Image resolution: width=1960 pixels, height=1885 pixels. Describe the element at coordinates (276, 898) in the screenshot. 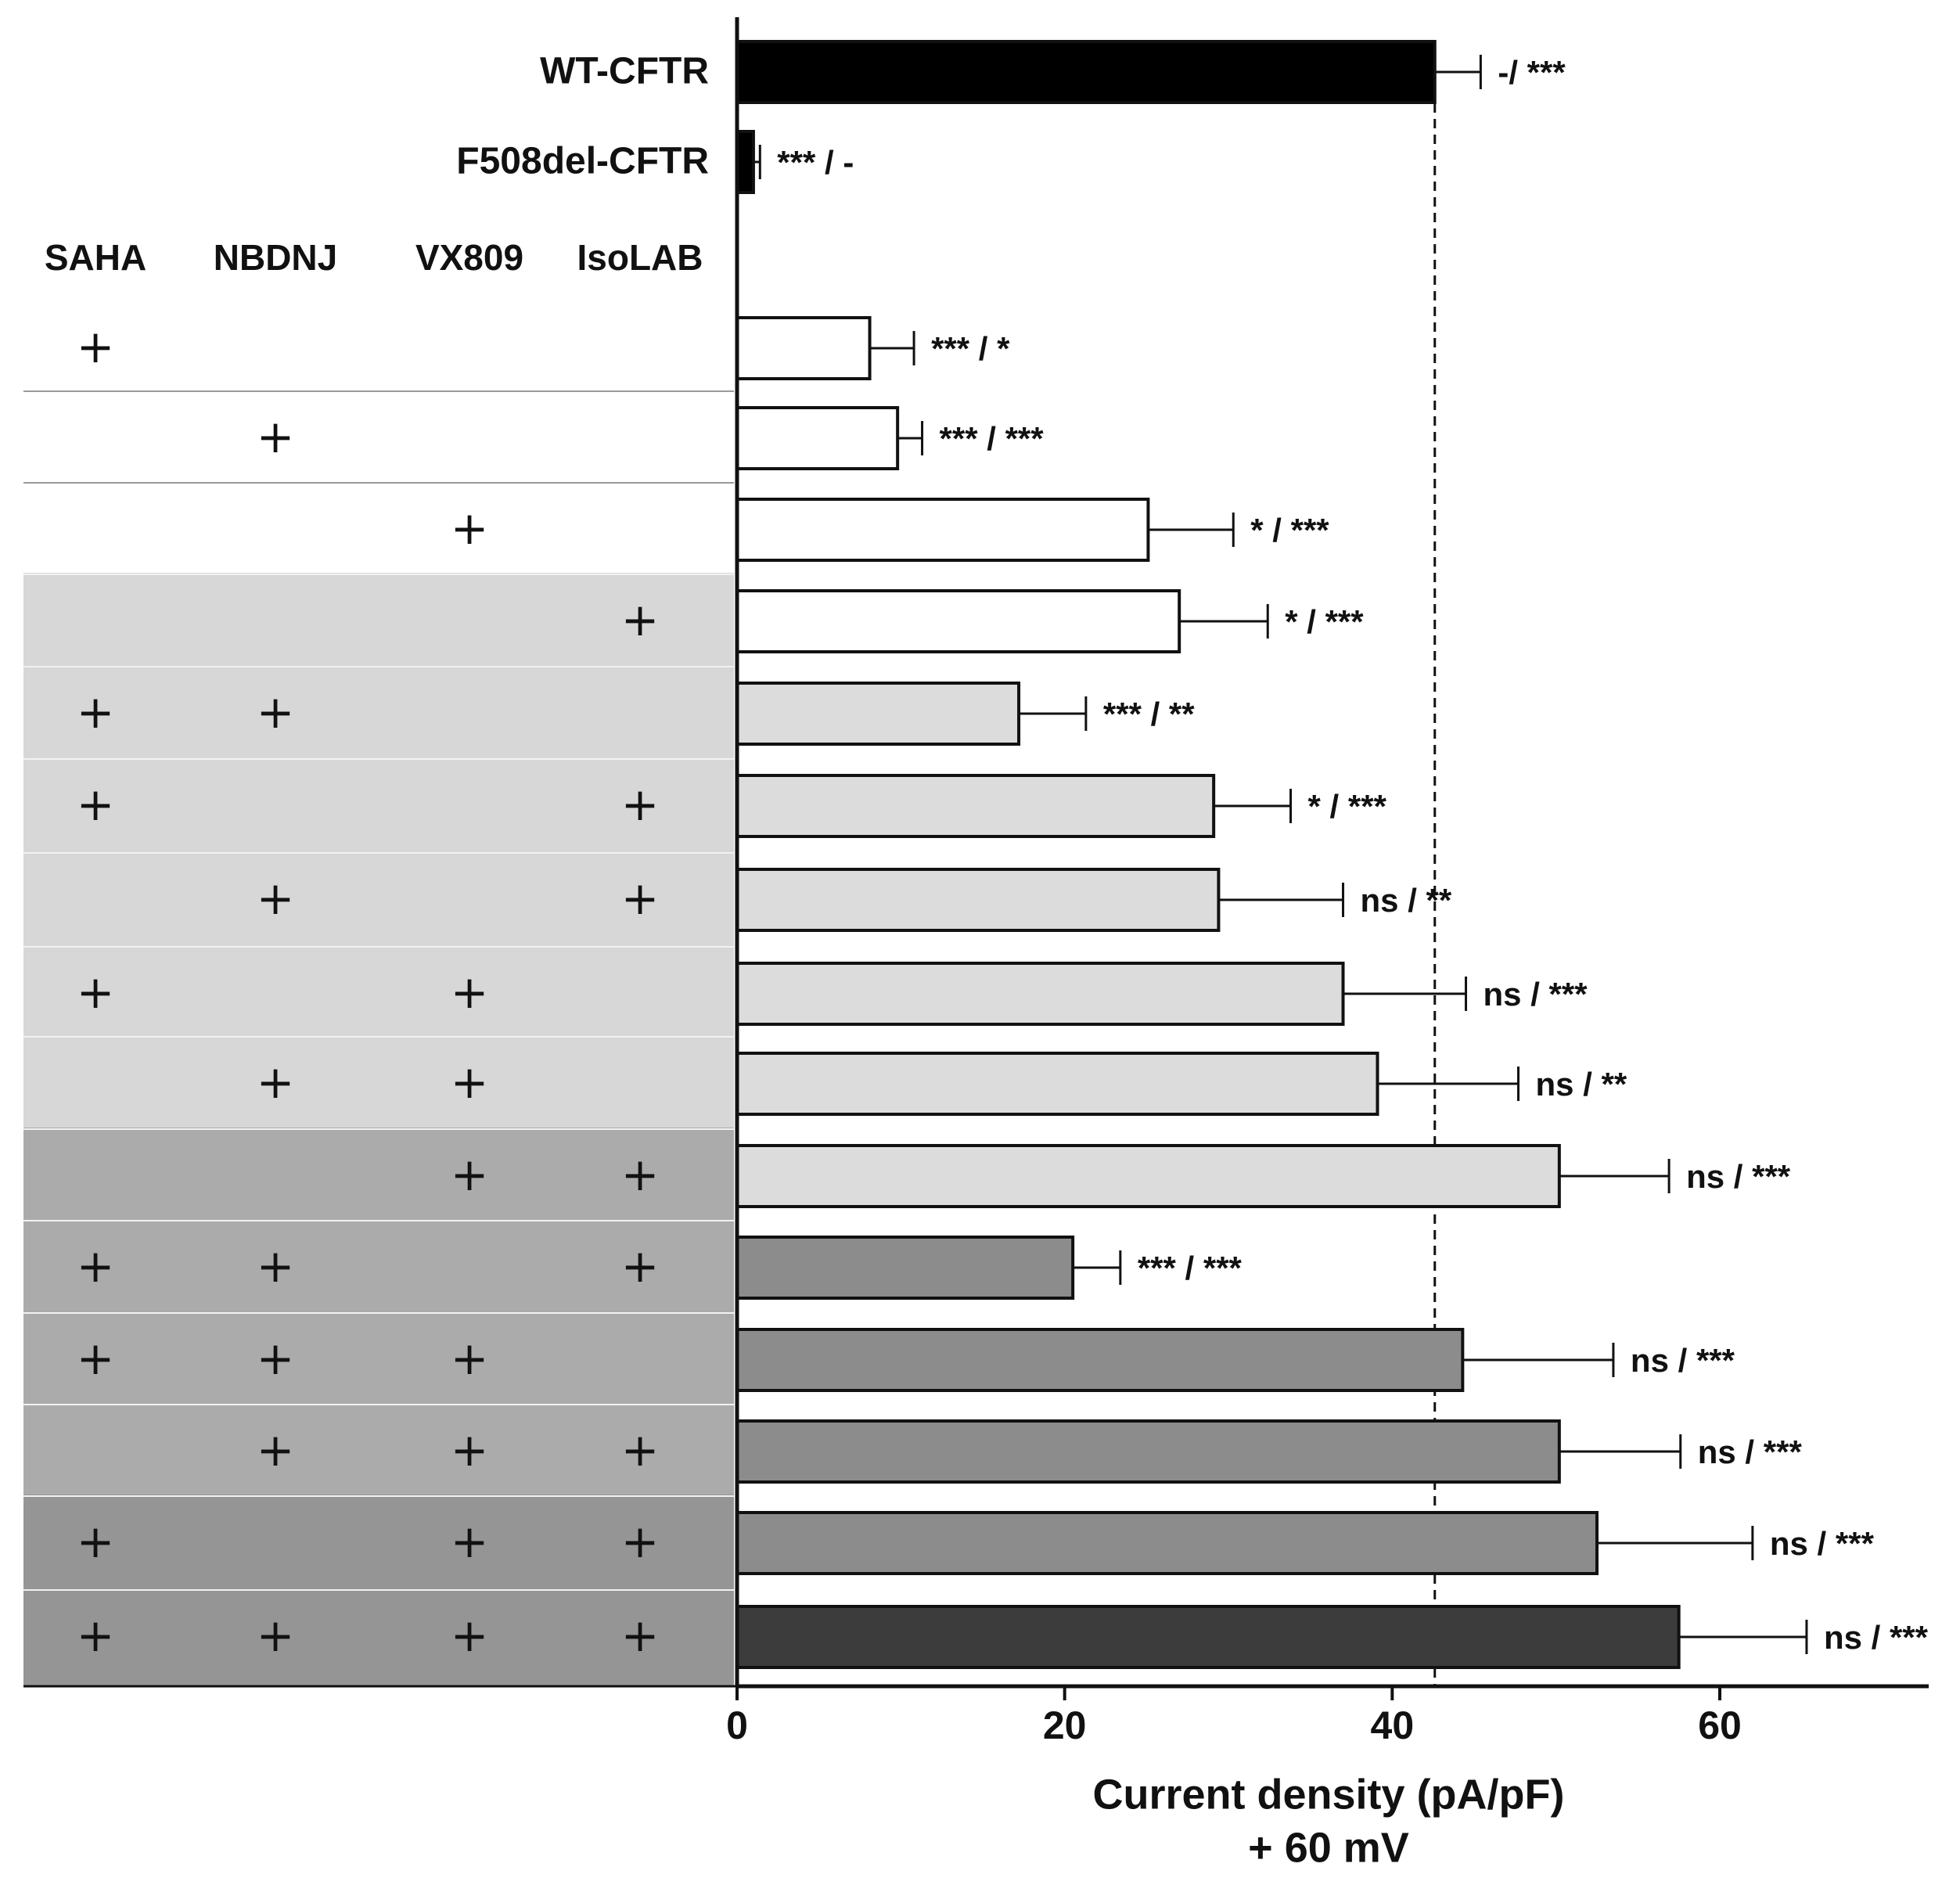

I see `plus-nbdnj-row-9: +` at that location.